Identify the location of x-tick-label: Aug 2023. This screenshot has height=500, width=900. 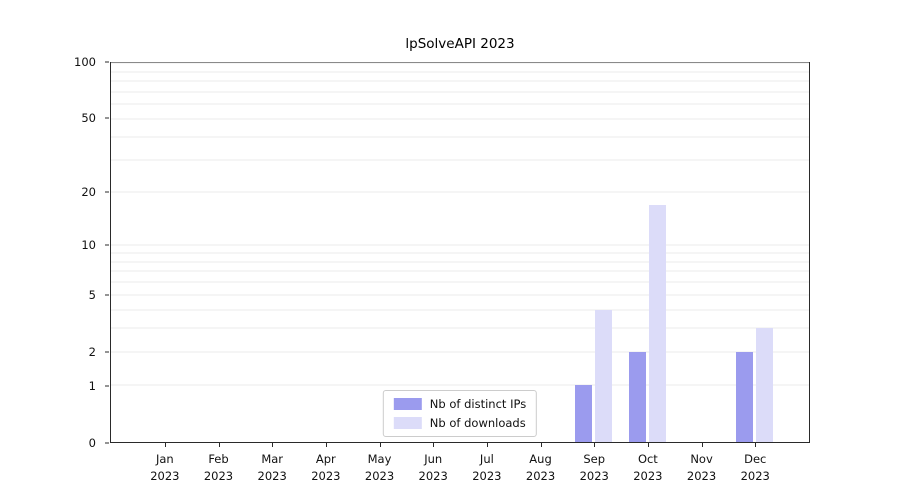
(541, 464).